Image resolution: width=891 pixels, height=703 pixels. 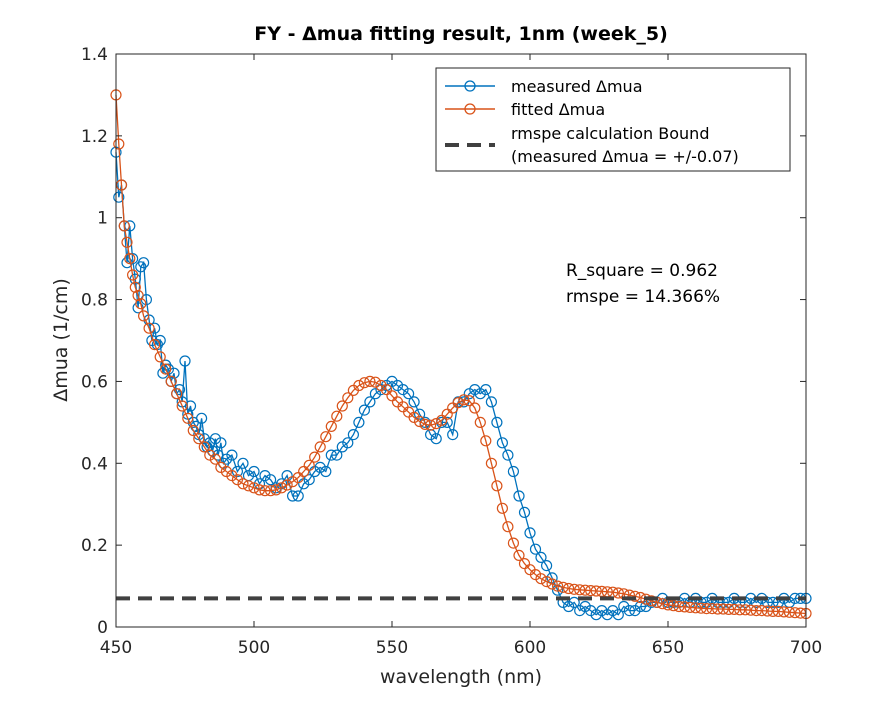 I want to click on y-tick-label: 0.4, so click(x=94, y=464).